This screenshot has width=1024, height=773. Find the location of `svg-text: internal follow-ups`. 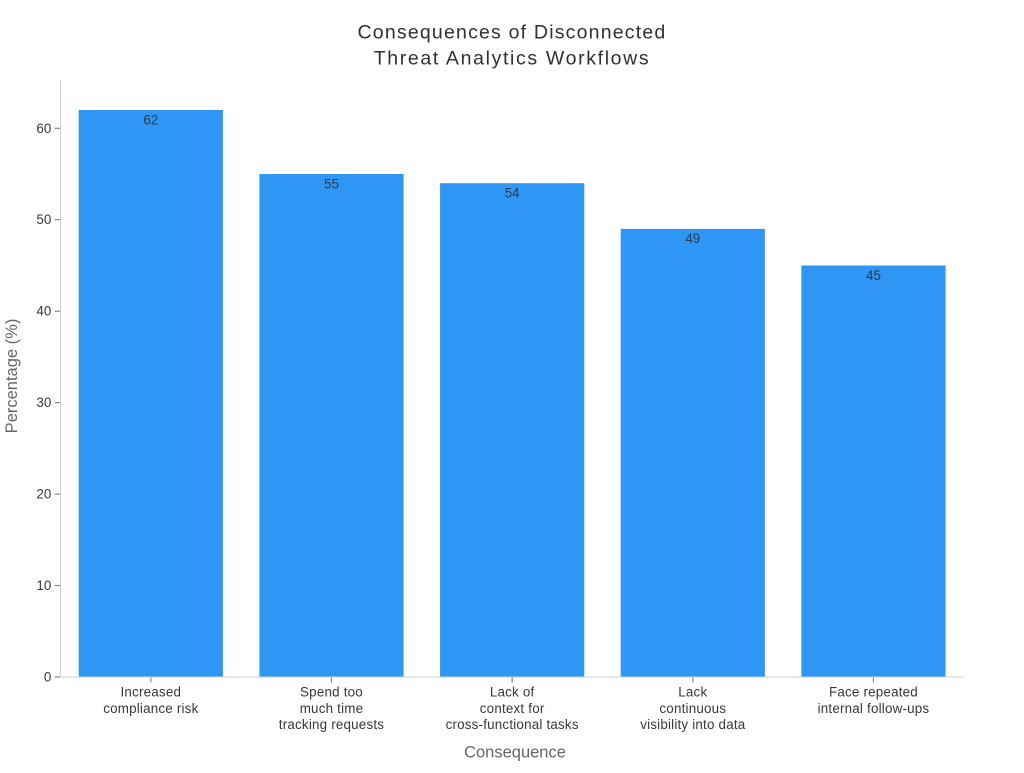

svg-text: internal follow-ups is located at coordinates (874, 708).